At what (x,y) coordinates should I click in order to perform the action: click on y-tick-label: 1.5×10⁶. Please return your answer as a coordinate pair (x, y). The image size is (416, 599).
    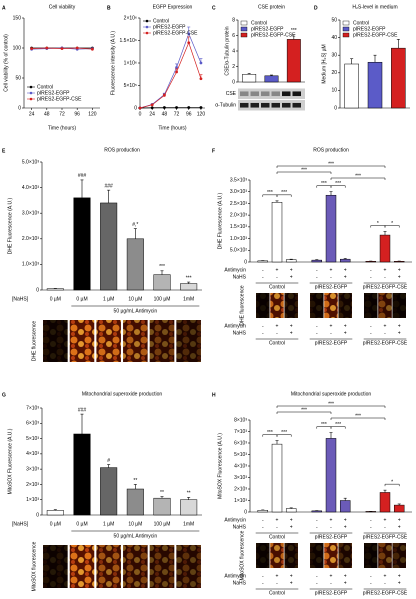
    Looking at the image, I should click on (129, 41).